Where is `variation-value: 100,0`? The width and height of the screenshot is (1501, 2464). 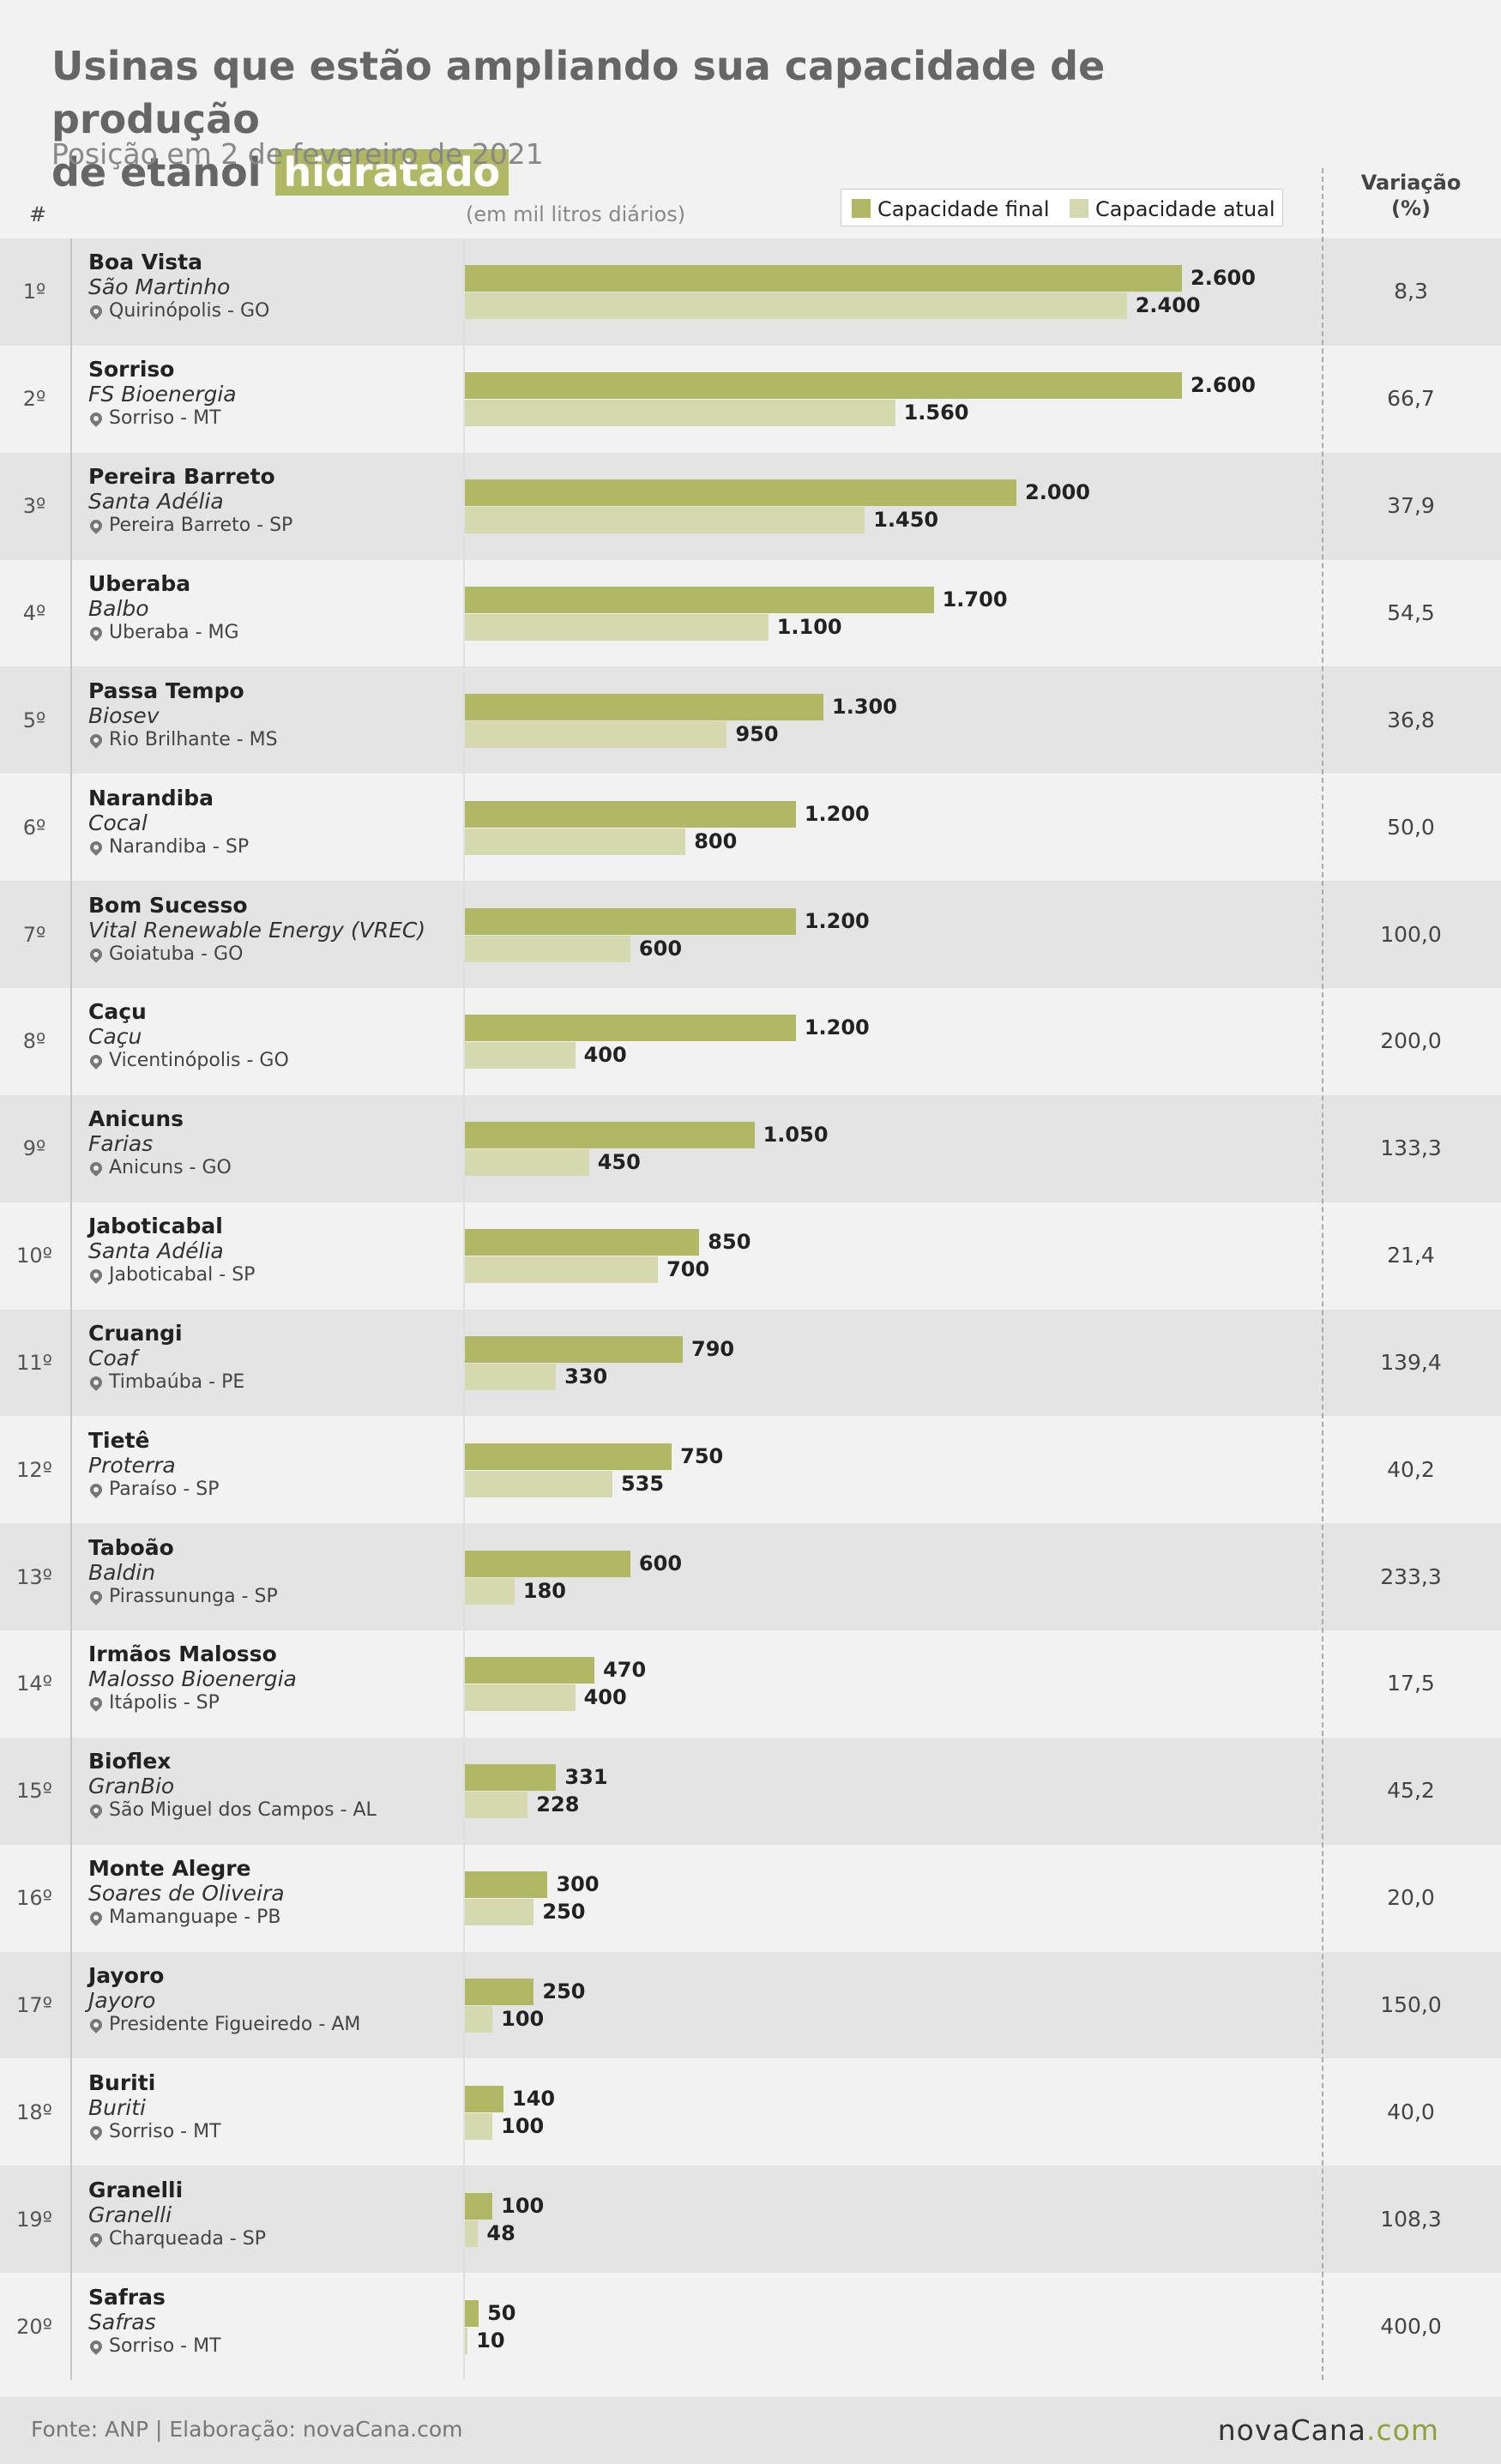
variation-value: 100,0 is located at coordinates (1411, 934).